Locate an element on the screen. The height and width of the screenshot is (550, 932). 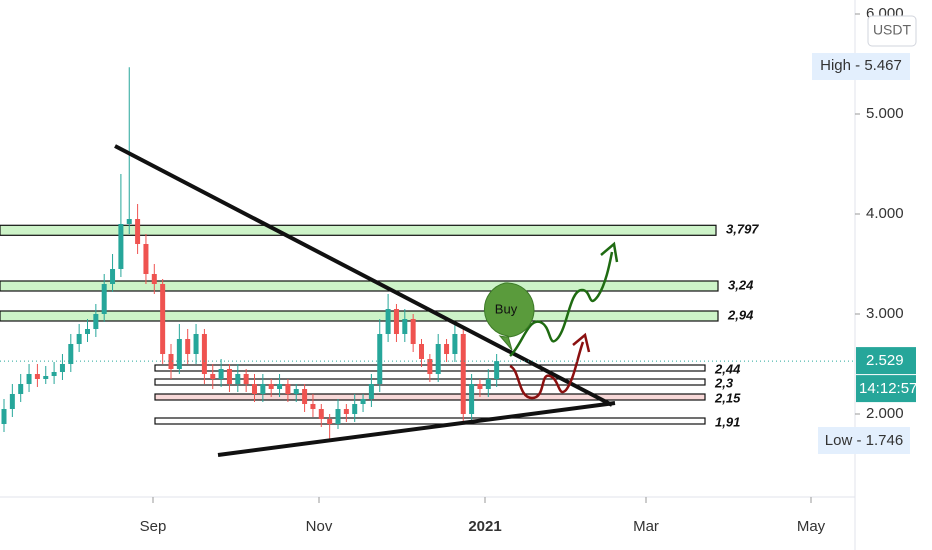
y-tick-label: 5.000 is located at coordinates (885, 113).